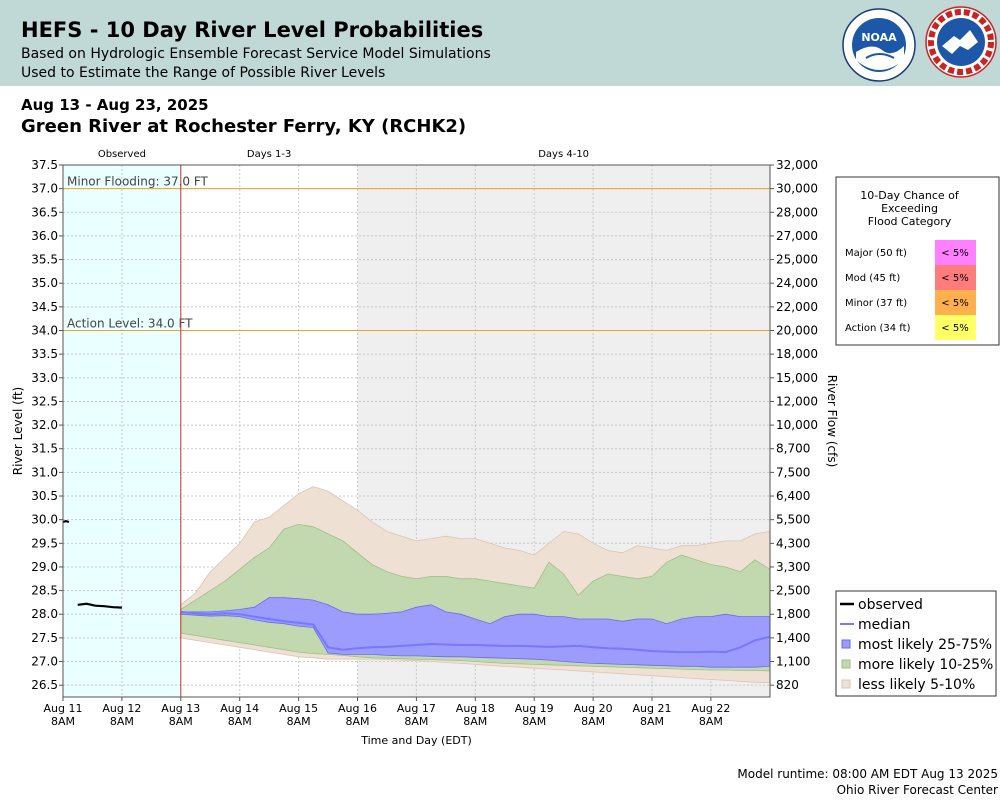 Image resolution: width=1000 pixels, height=800 pixels. What do you see at coordinates (832, 421) in the screenshot?
I see `y2-axis-title: River Flow (cfs)` at bounding box center [832, 421].